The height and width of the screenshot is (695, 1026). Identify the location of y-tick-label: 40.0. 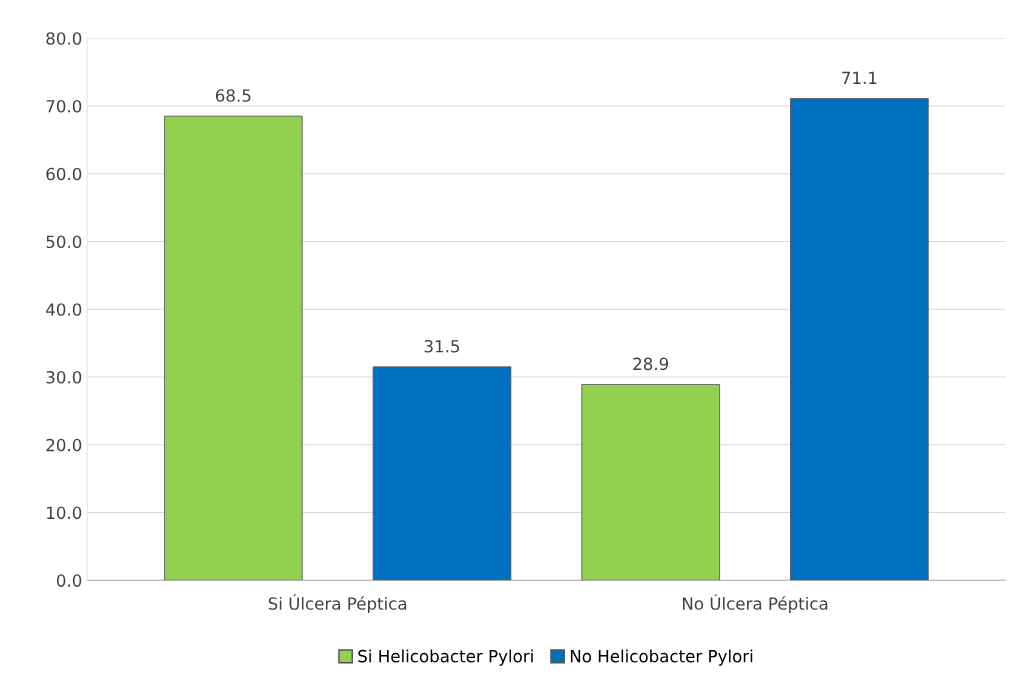
(64, 309).